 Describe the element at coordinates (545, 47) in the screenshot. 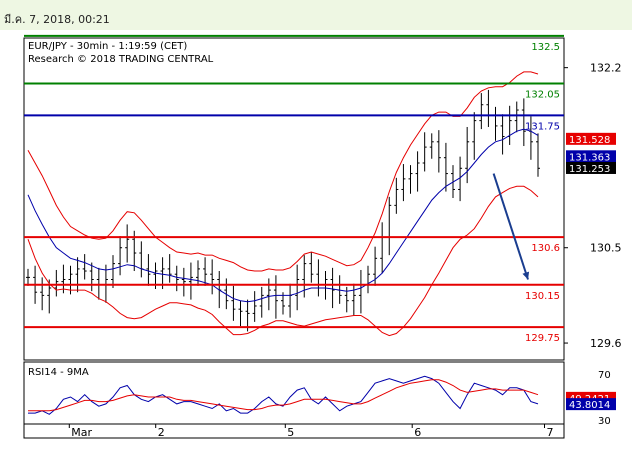

I see `level-label: 132.5` at that location.